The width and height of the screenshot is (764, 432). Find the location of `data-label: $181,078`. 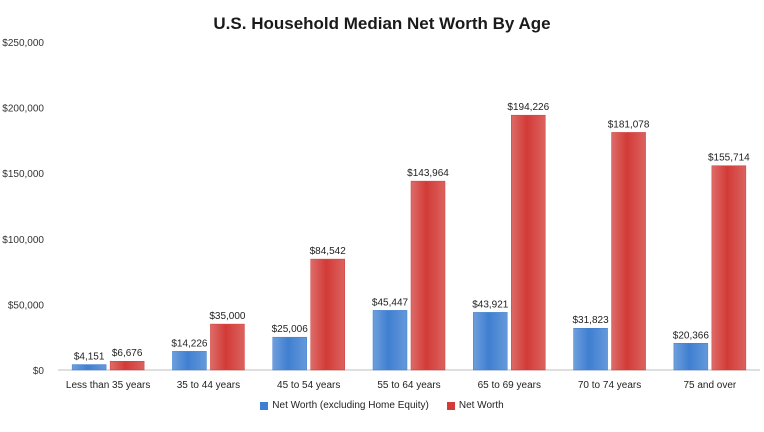

data-label: $181,078 is located at coordinates (629, 124).